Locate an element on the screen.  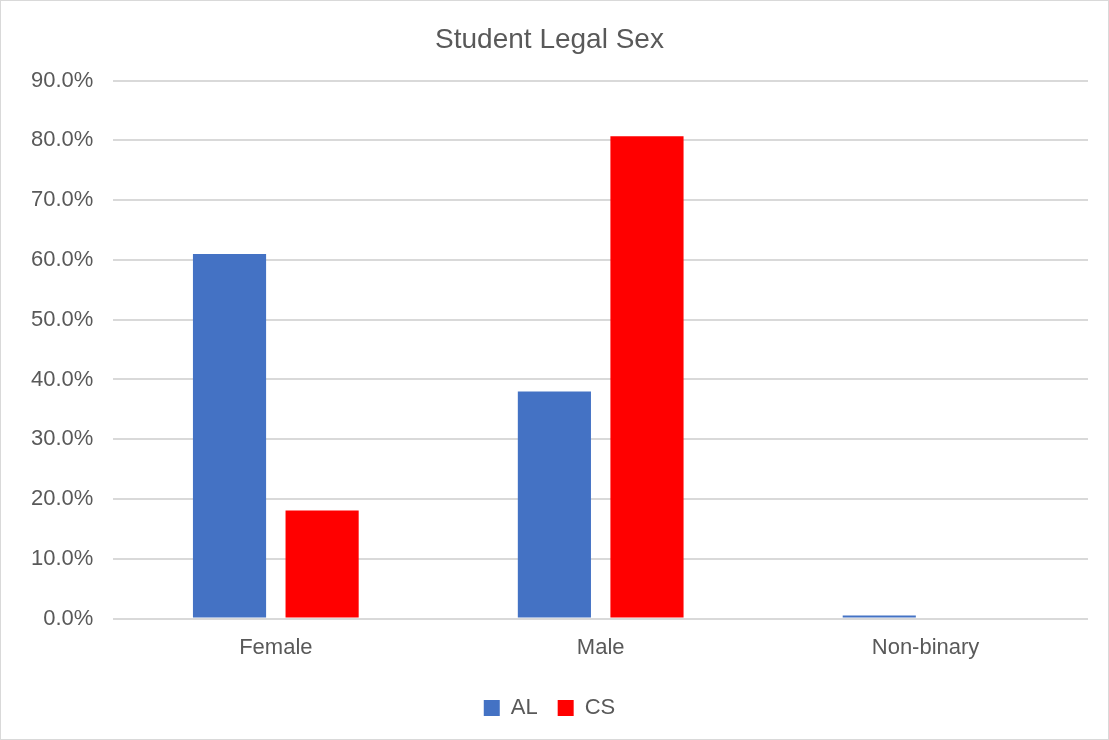
y-tick-label: 60.0% is located at coordinates (62, 258).